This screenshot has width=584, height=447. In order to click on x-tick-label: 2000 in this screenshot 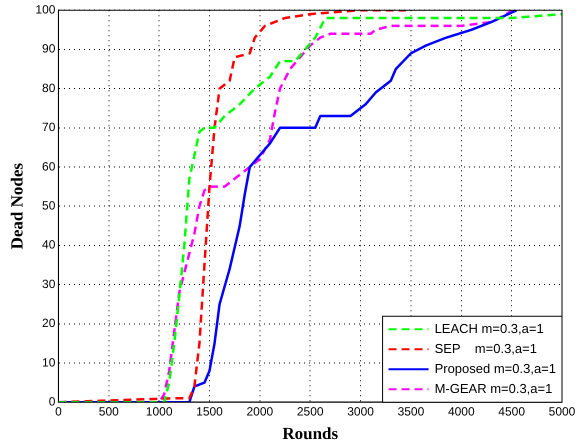, I will do `click(260, 411)`.